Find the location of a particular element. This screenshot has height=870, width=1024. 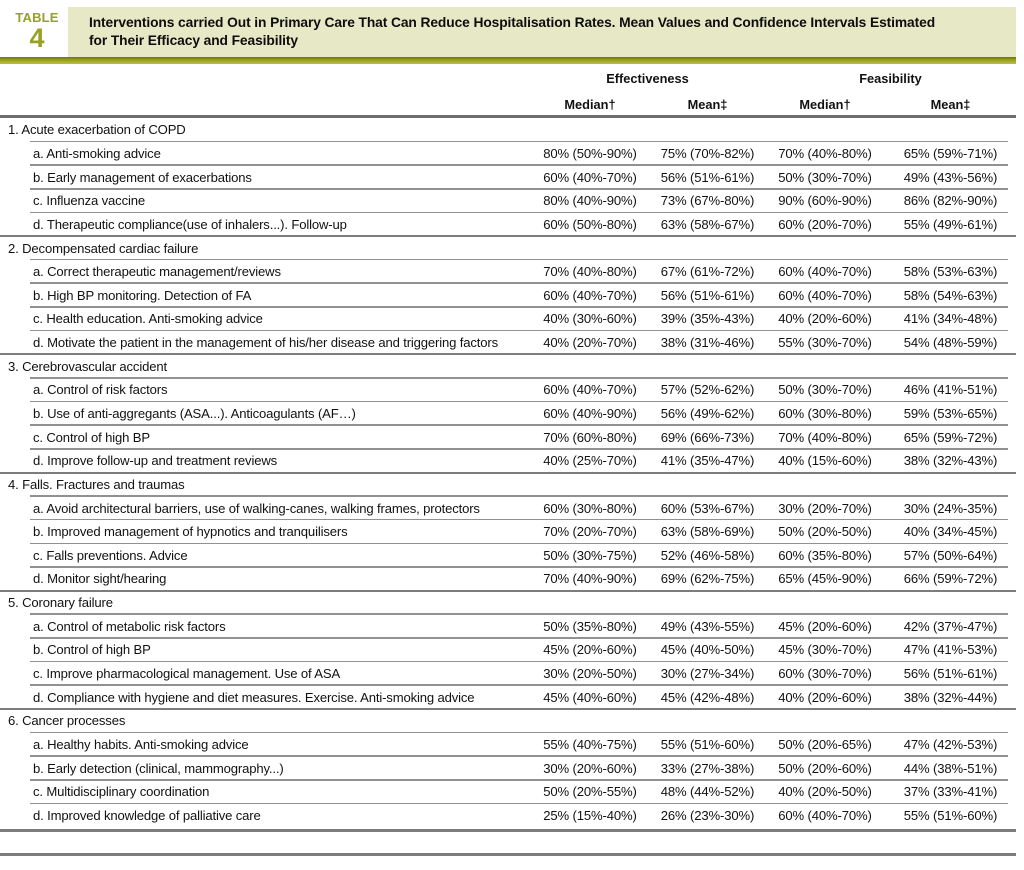

intervention-label: c. Control of high BP is located at coordinates (91, 437).